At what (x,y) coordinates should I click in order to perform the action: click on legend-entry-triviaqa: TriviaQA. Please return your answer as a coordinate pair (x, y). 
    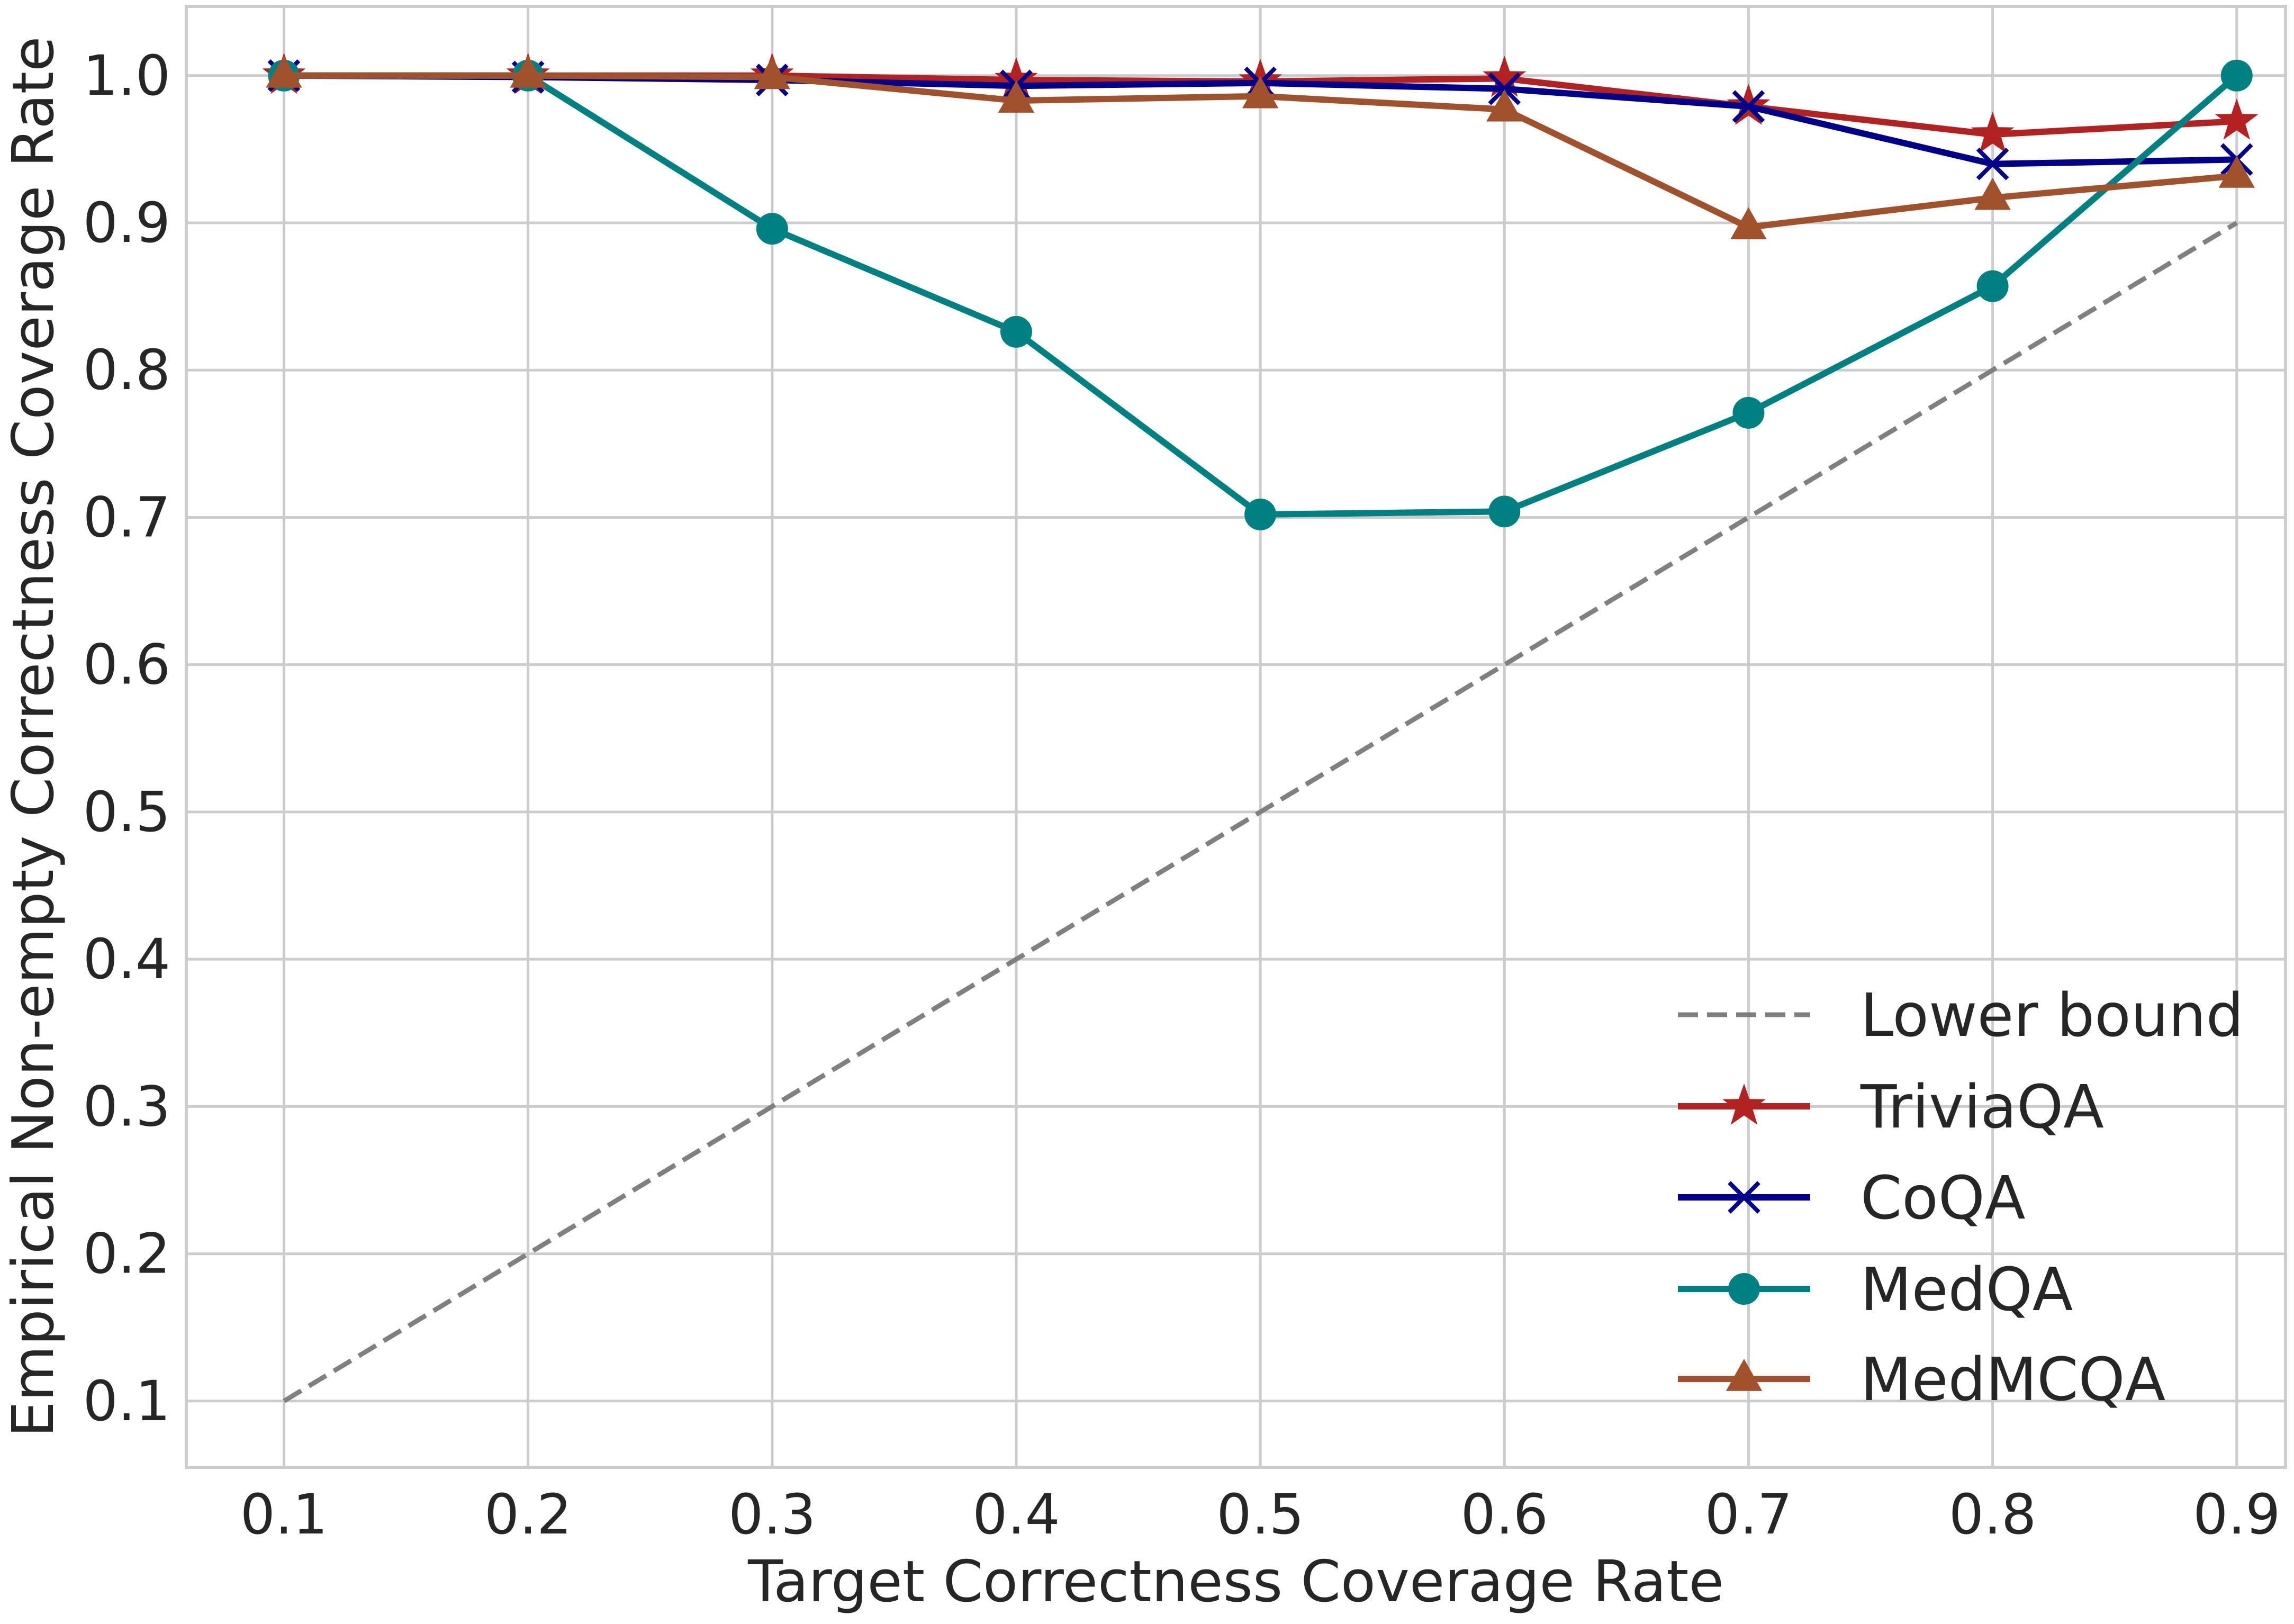
    Looking at the image, I should click on (1891, 1107).